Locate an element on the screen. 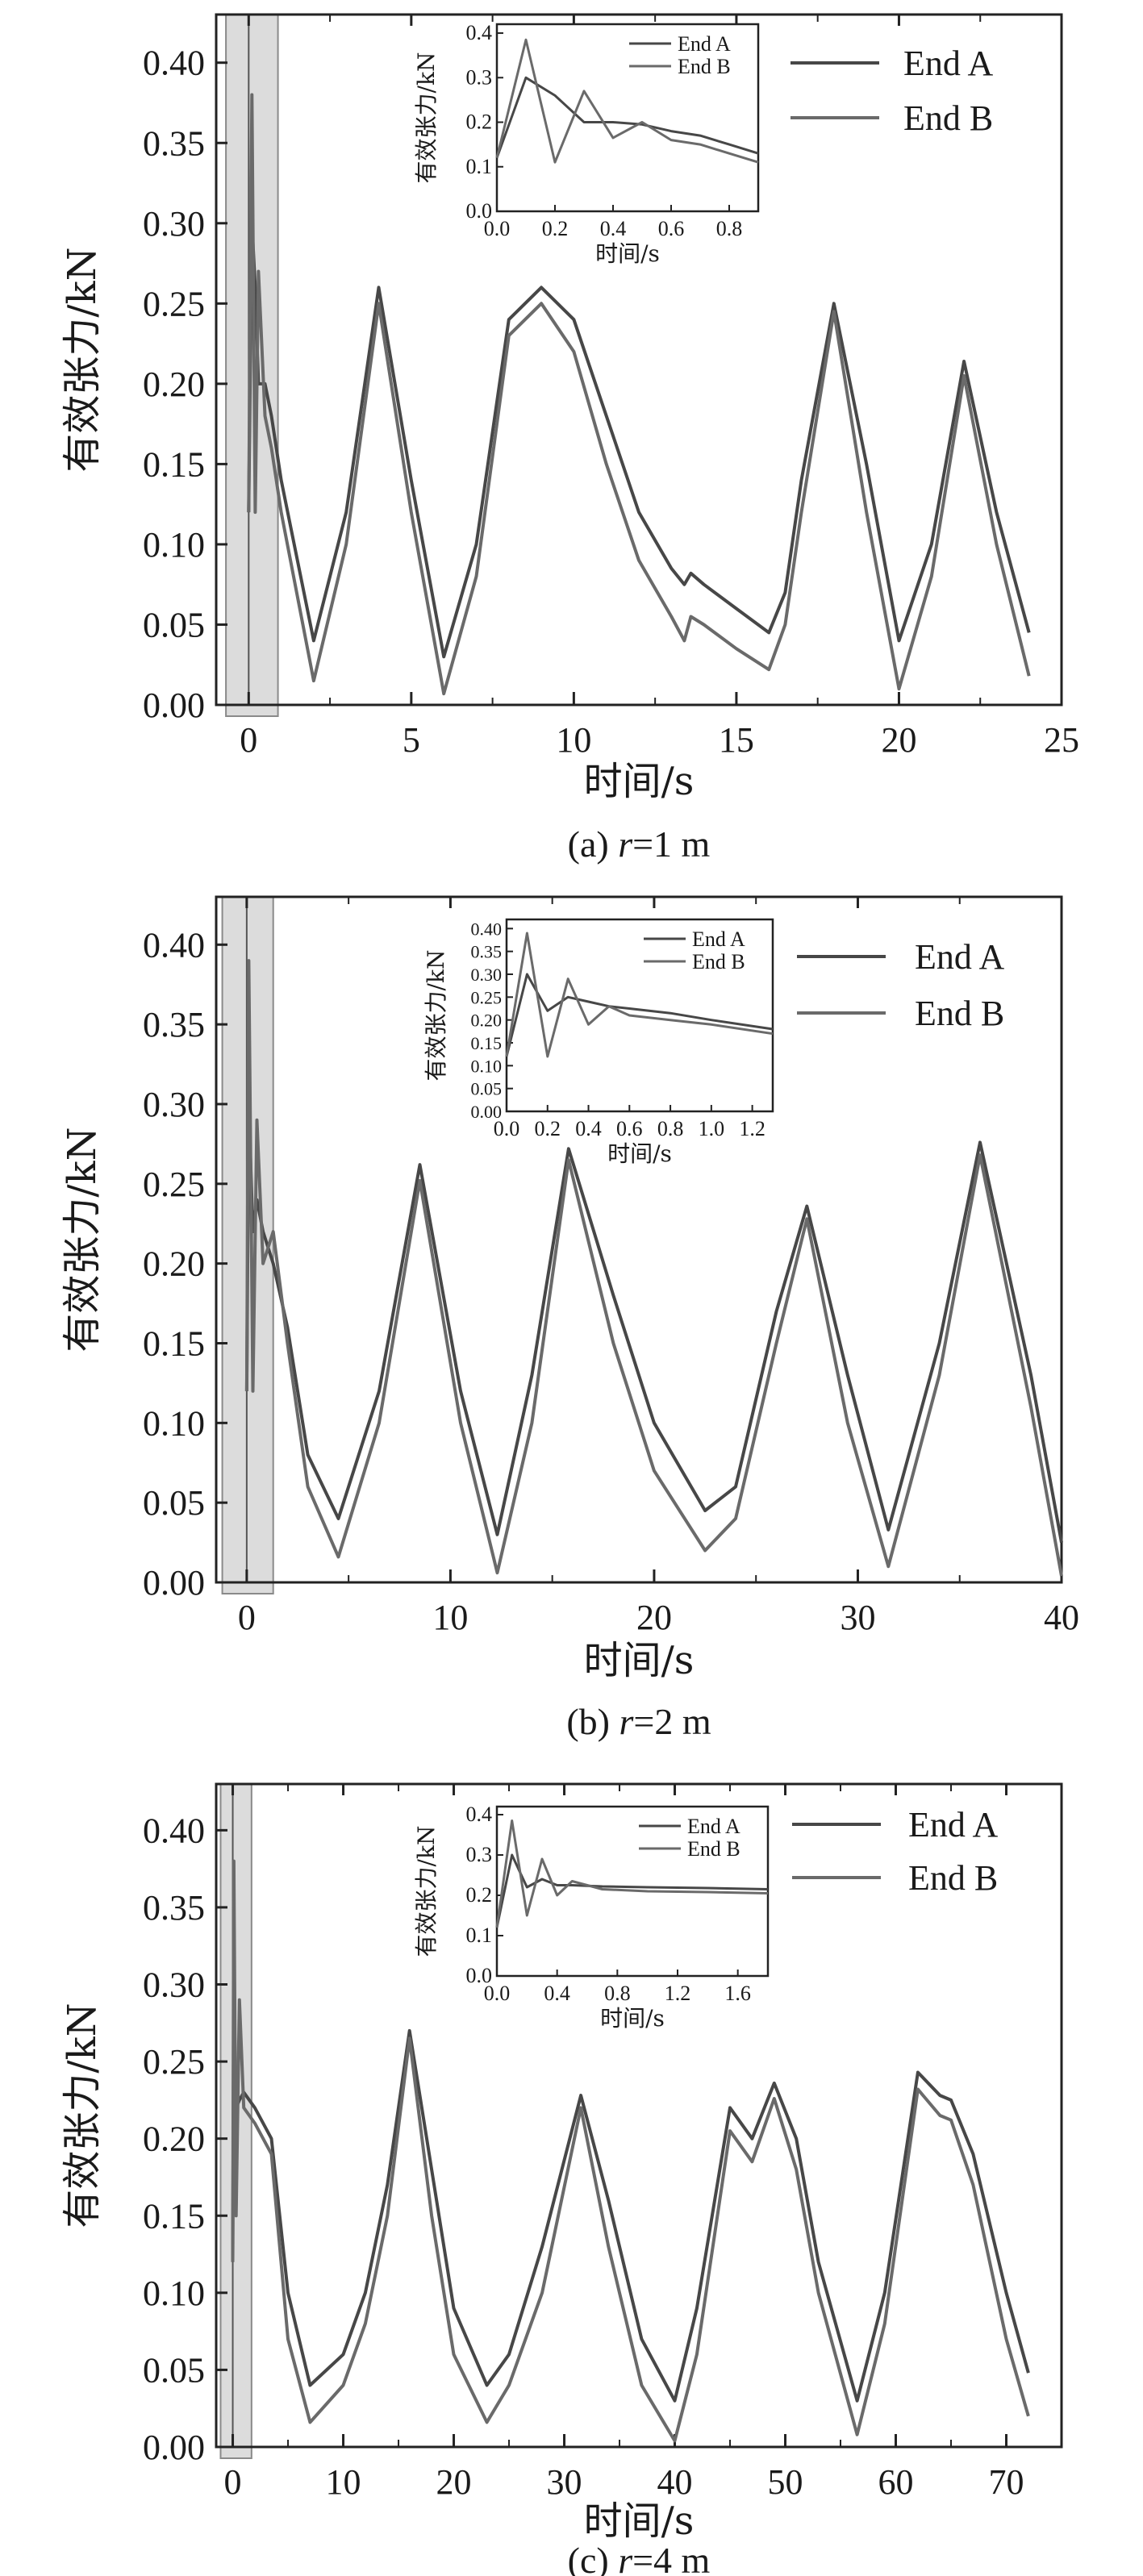  inset-y-tick-label: 0.40 is located at coordinates (487, 929).